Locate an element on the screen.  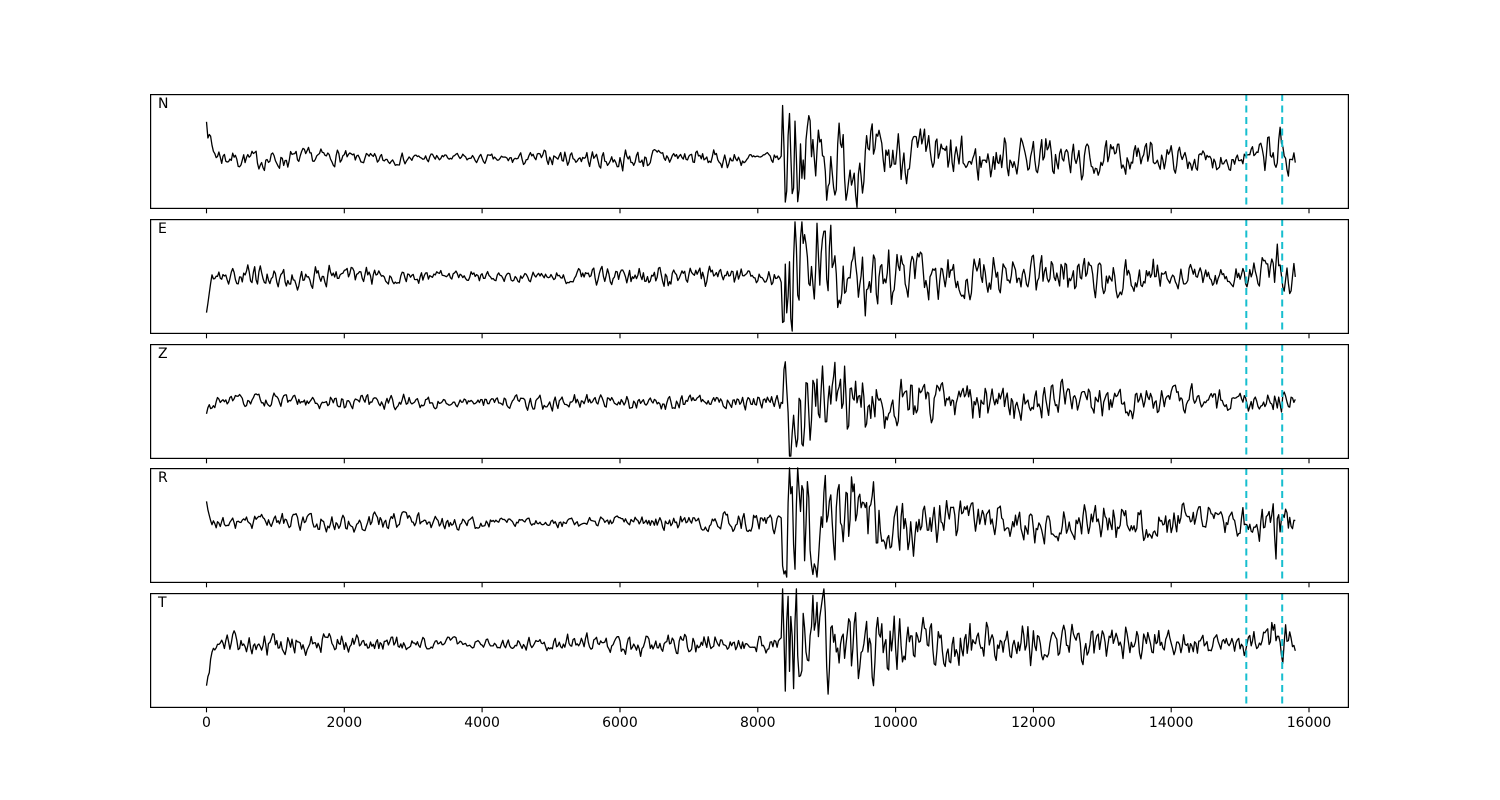
subplot-R: R is located at coordinates (750, 527).